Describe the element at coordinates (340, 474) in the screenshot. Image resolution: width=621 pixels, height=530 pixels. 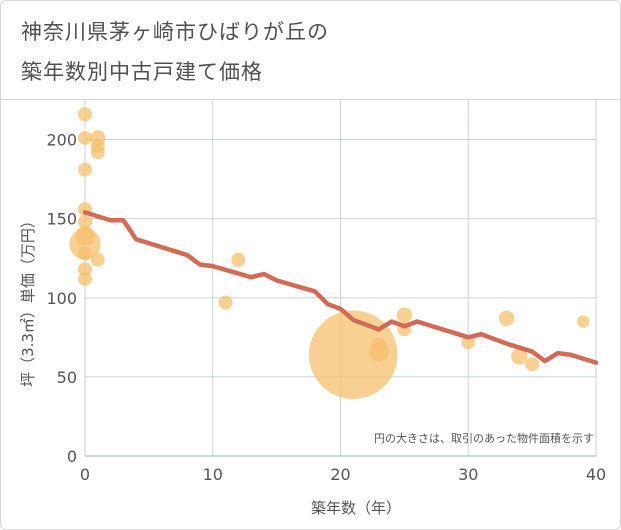
I see `x-tick-label: 20` at that location.